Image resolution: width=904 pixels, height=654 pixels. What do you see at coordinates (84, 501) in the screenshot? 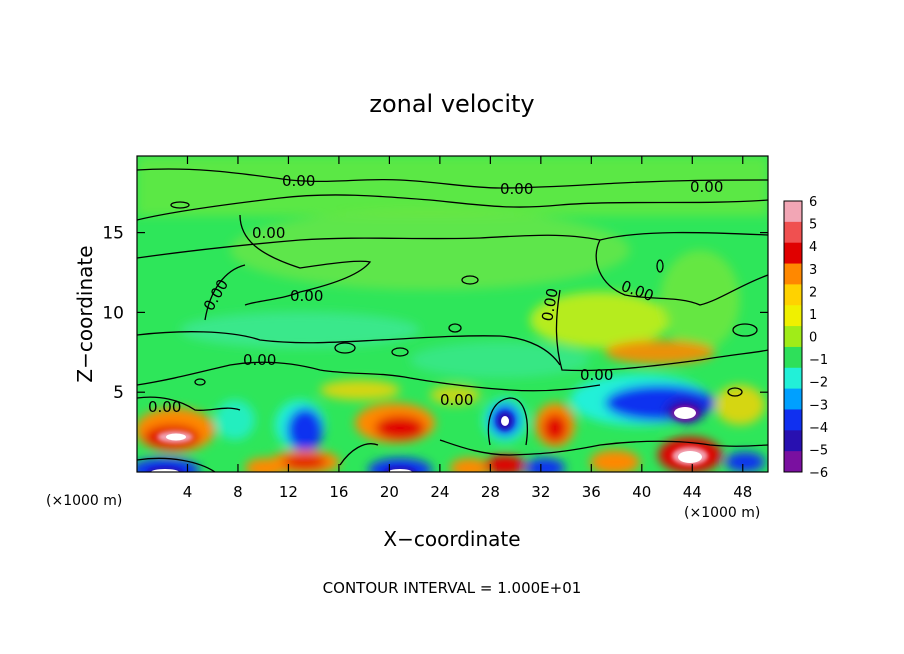
I see `x-unit-left: (×1000 m)` at bounding box center [84, 501].